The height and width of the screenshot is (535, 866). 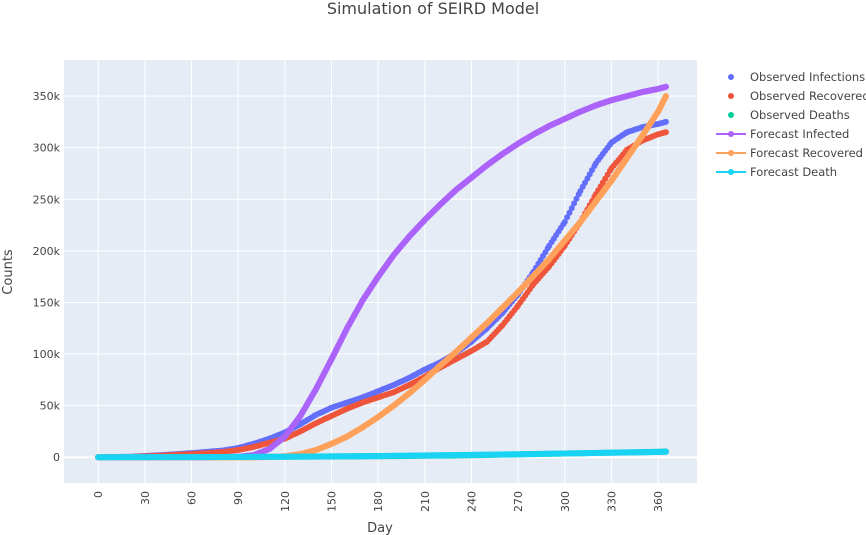 I want to click on legend-item: Forecast Infected, so click(x=782, y=134).